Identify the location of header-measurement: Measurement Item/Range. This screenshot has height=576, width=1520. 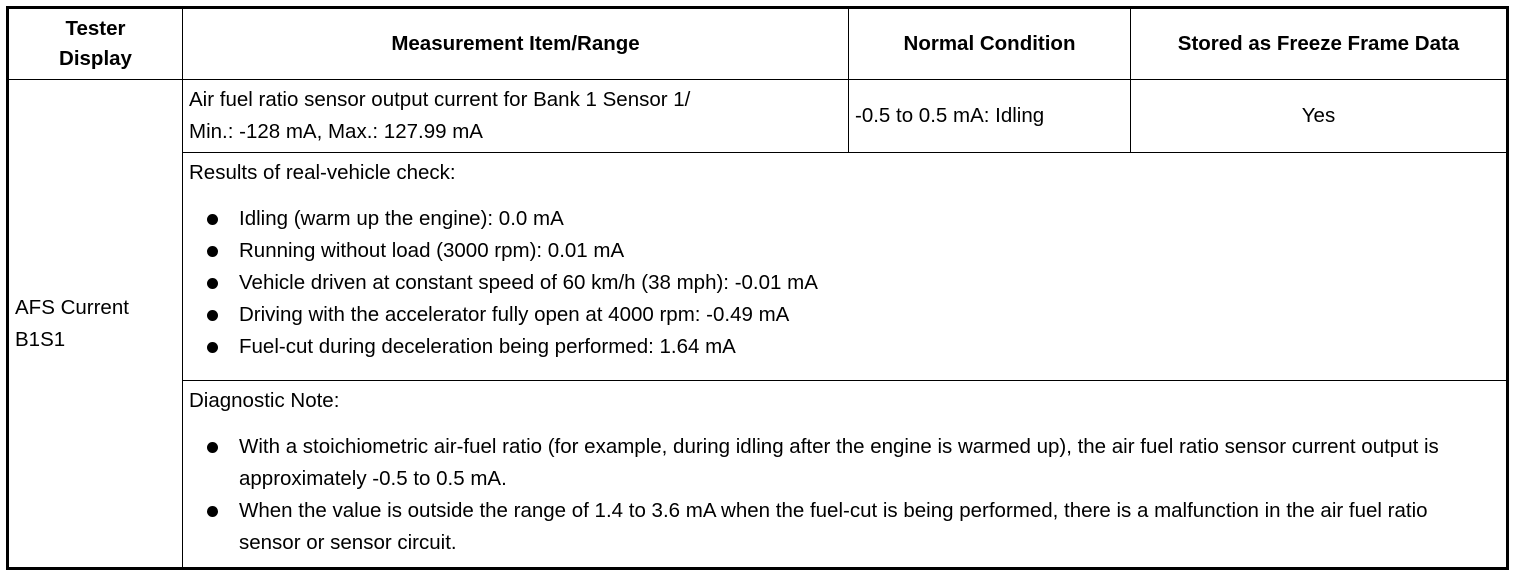
(515, 43).